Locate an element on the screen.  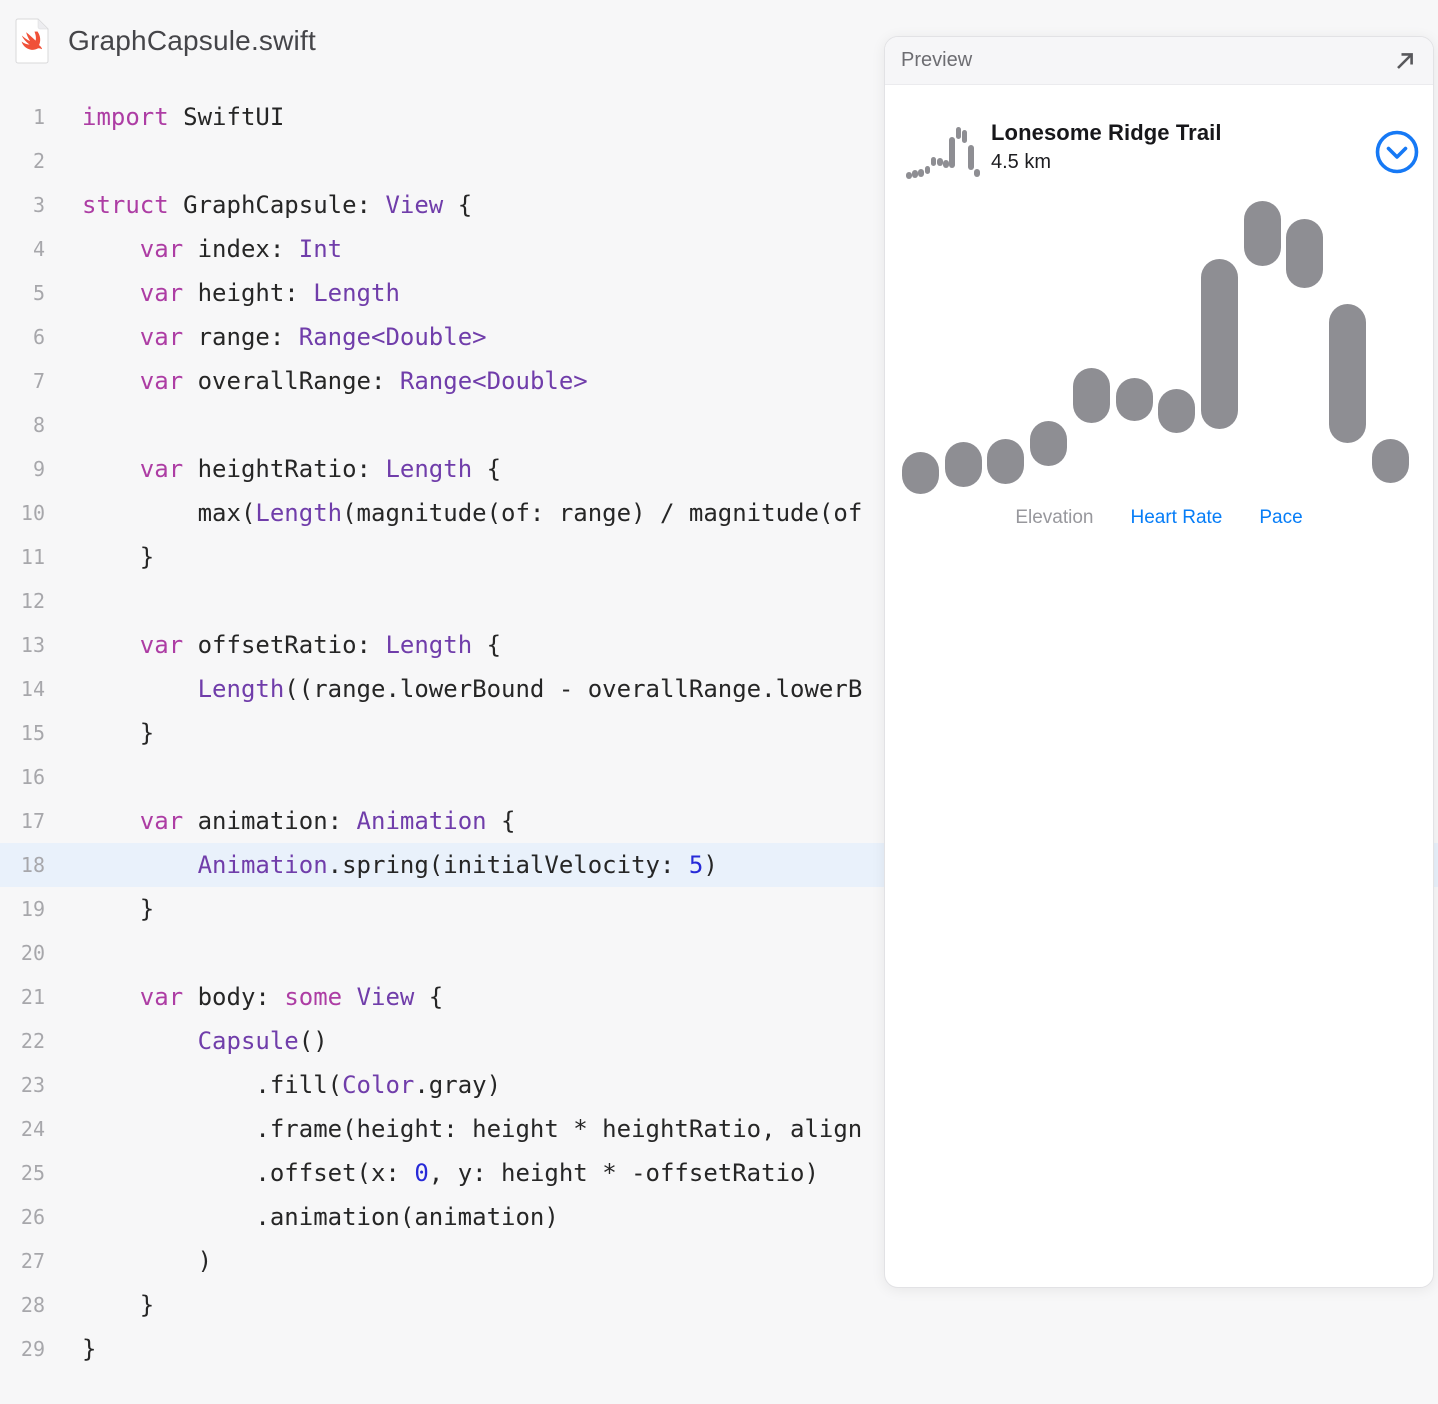
code-line: 23 .fill(Color.gray) is located at coordinates (719, 1085).